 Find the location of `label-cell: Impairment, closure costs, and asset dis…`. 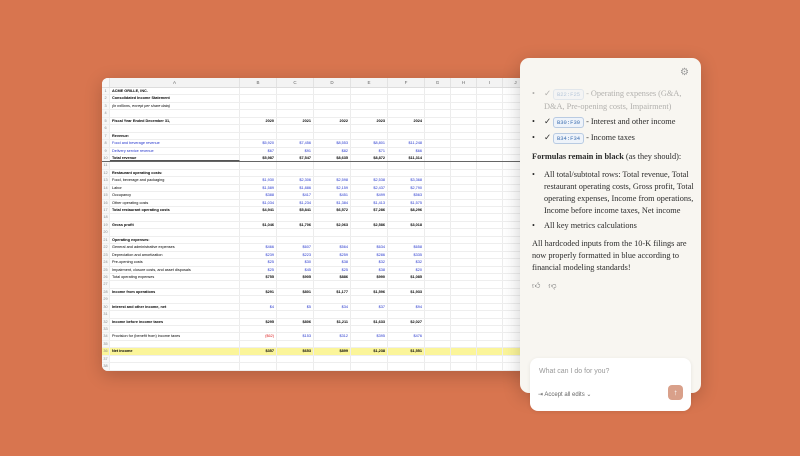

label-cell: Impairment, closure costs, and asset dis… is located at coordinates (175, 269).